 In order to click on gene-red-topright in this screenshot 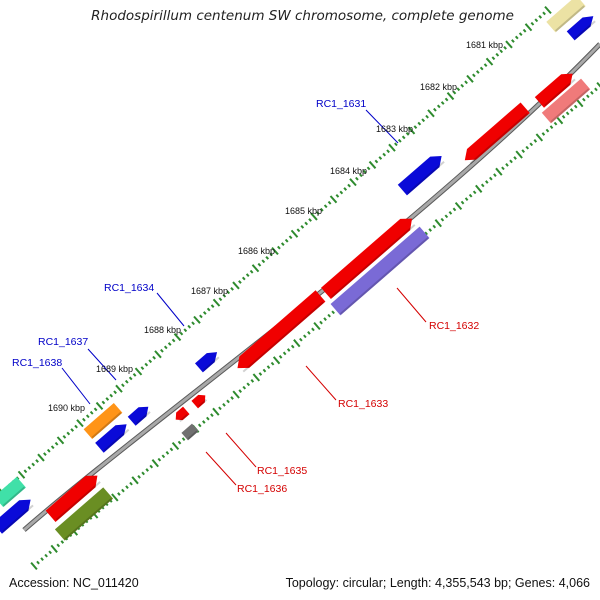, I will do `click(555, 88)`.